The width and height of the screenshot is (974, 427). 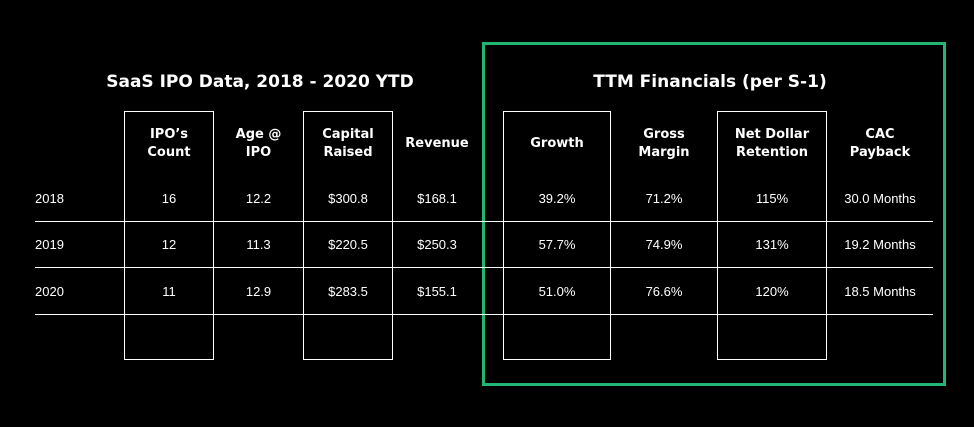 I want to click on cell: 71.2%, so click(x=664, y=198).